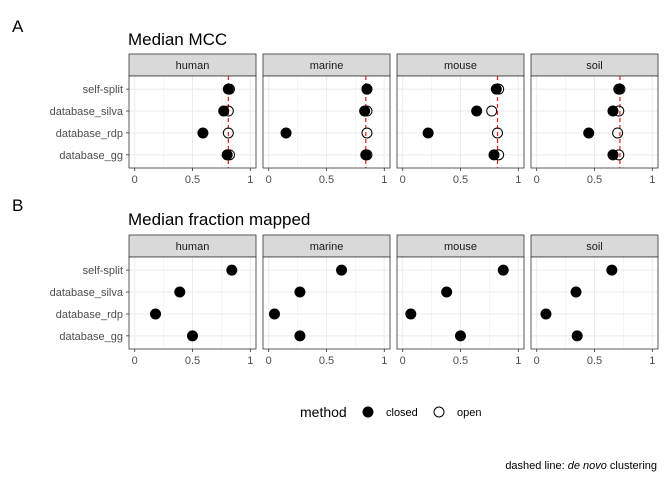 The width and height of the screenshot is (672, 480). Describe the element at coordinates (612, 270) in the screenshot. I see `point-closed-soil-self-split` at that location.